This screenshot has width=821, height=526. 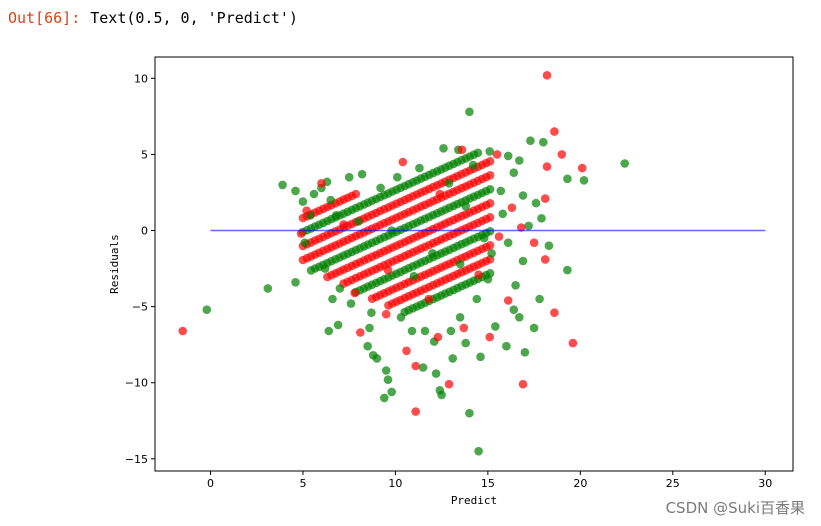 I want to click on output-text: Text(0.5, 0, 'Predict'), so click(x=194, y=18).